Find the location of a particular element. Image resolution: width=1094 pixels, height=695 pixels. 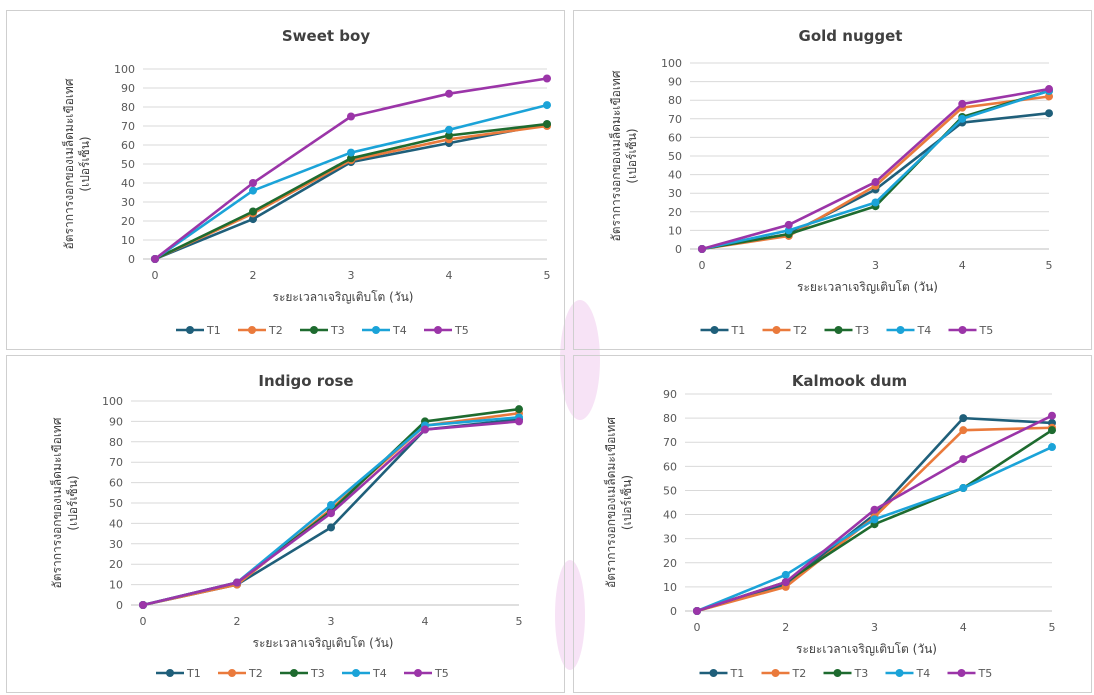

series-line-t4 is located at coordinates (875, 170).